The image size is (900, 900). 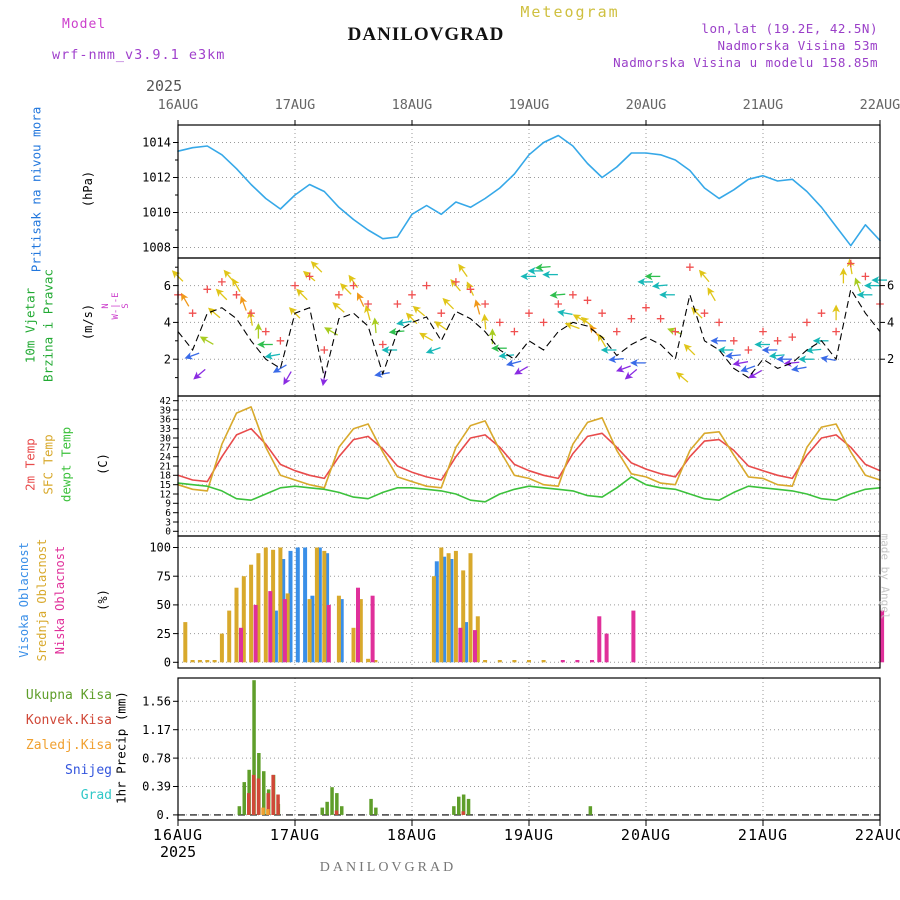 What do you see at coordinates (166, 410) in the screenshot?
I see `y-tick-label: 39` at bounding box center [166, 410].